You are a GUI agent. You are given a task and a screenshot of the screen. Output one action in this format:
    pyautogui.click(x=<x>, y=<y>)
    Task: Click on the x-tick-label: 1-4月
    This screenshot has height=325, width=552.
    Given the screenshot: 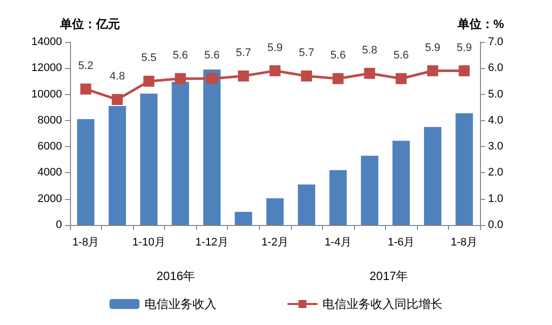 What is the action you would take?
    pyautogui.click(x=338, y=242)
    